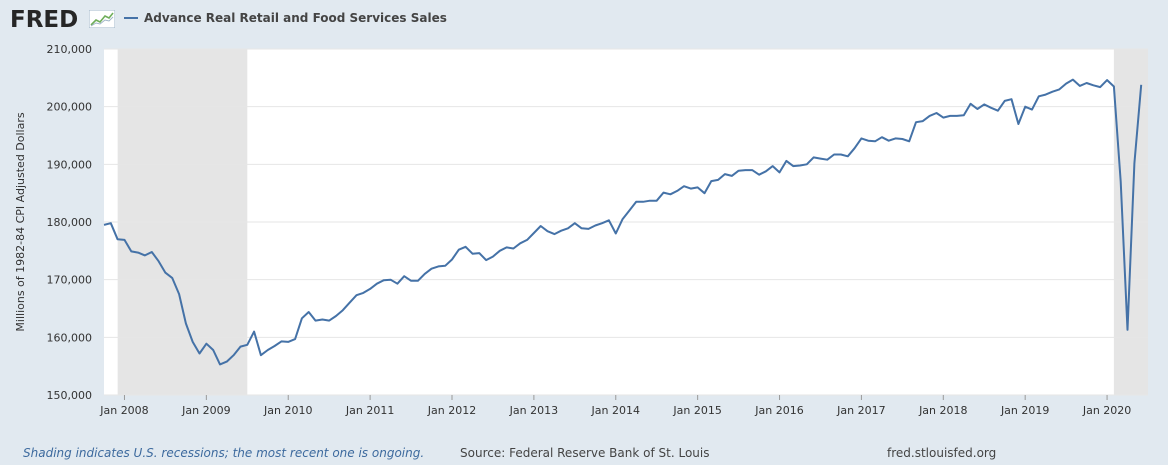  I want to click on y-tick-label: 200,000, so click(70, 107).